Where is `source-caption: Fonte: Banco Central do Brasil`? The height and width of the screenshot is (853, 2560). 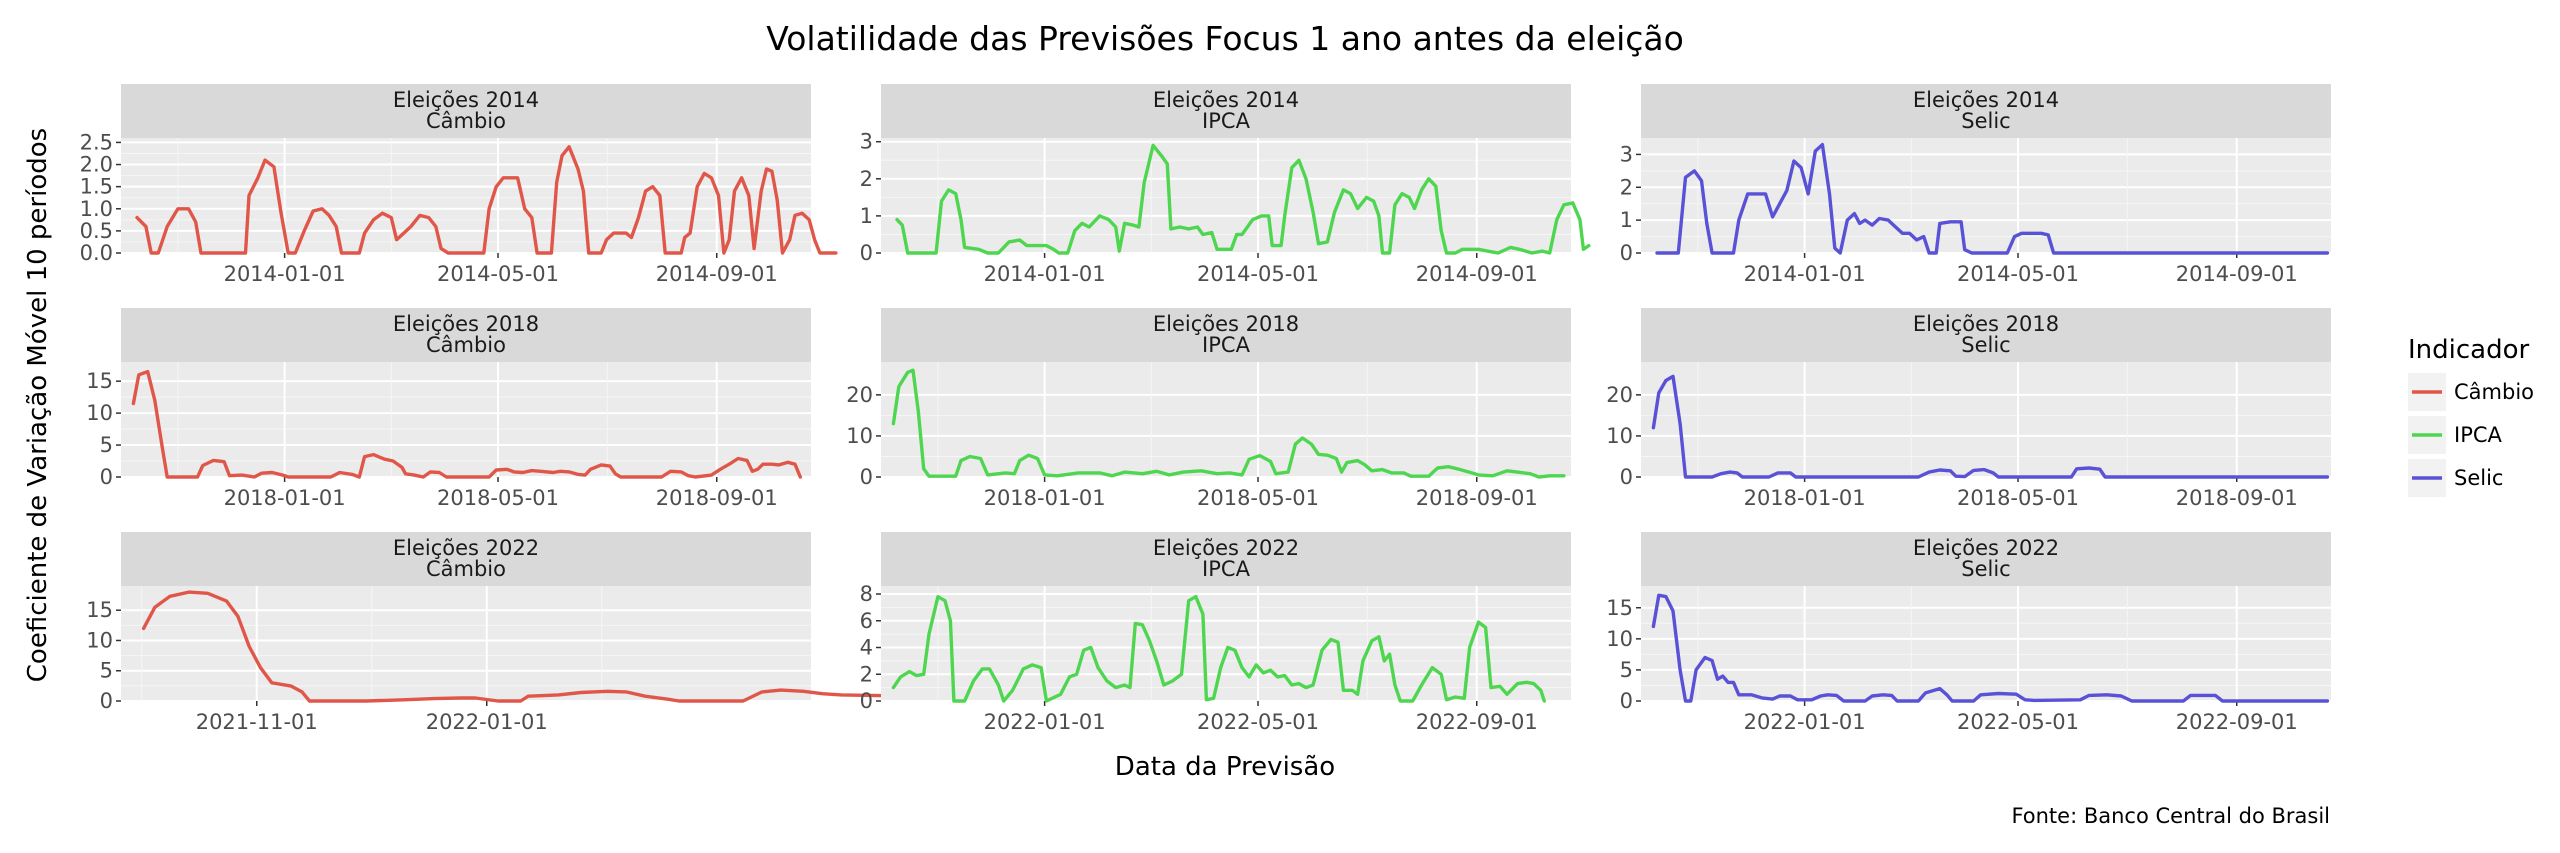 source-caption: Fonte: Banco Central do Brasil is located at coordinates (2170, 816).